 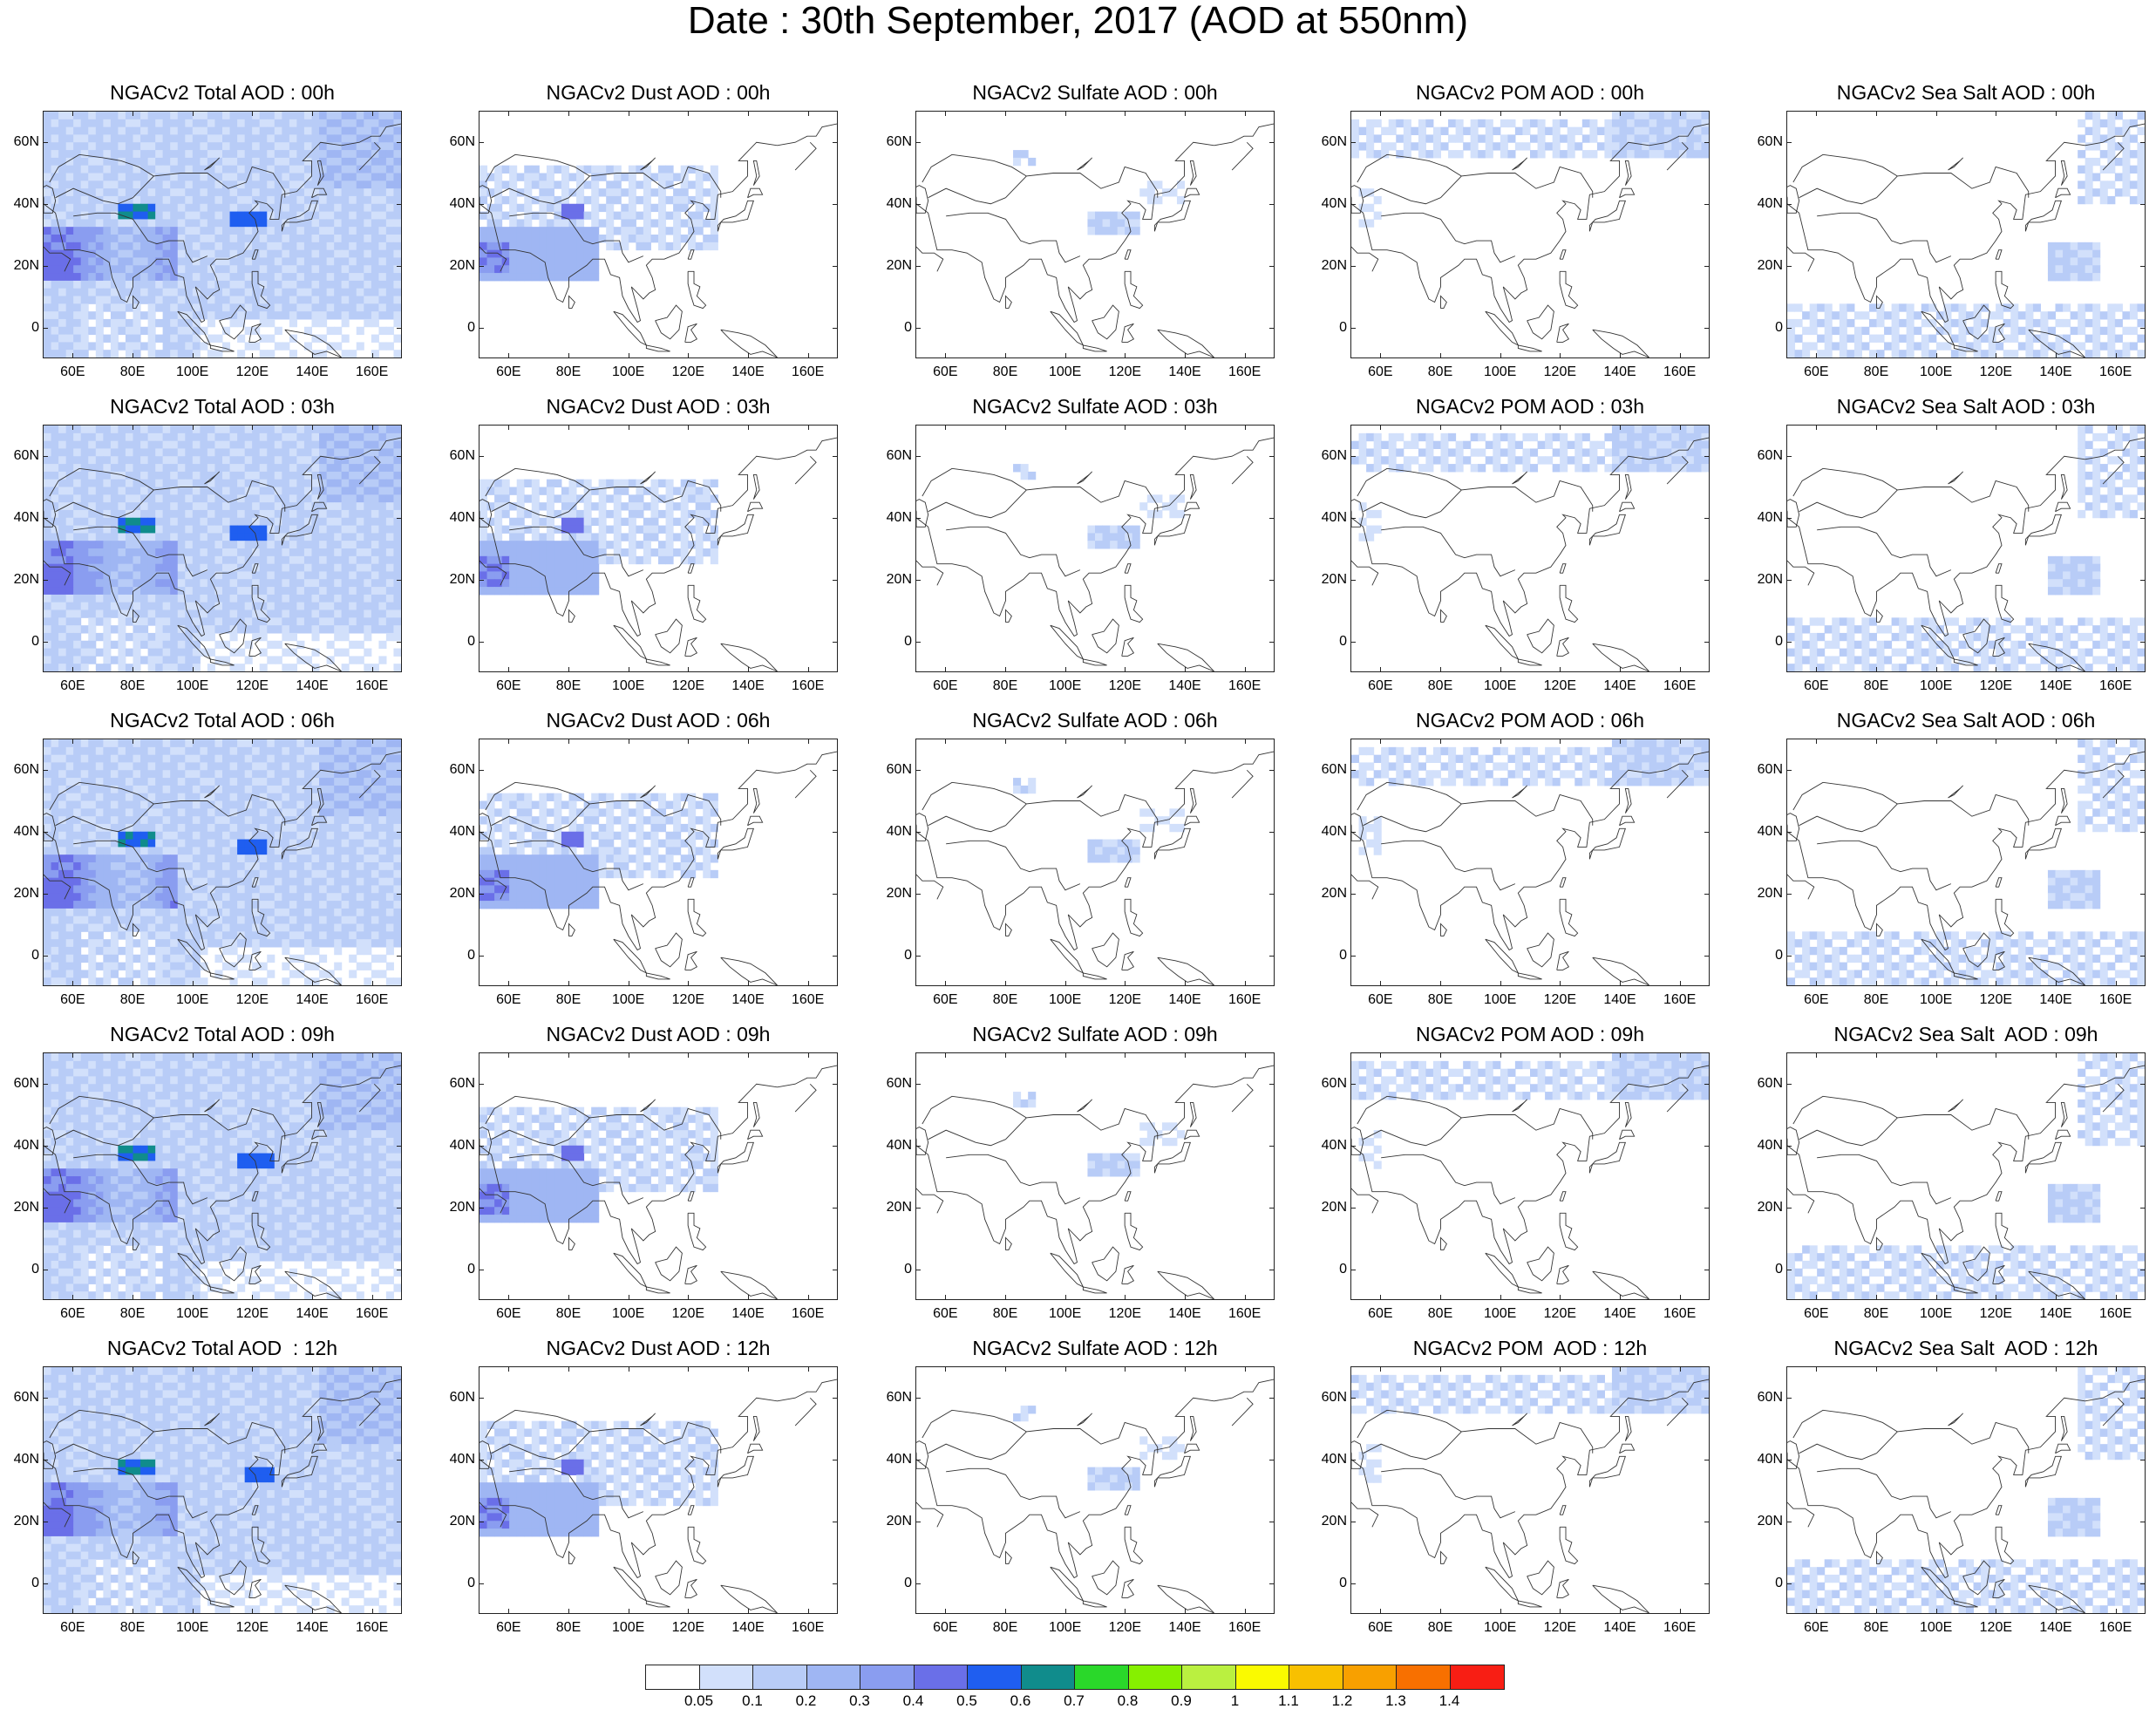 What do you see at coordinates (1765, 266) in the screenshot?
I see `latitude-label: 20N` at bounding box center [1765, 266].